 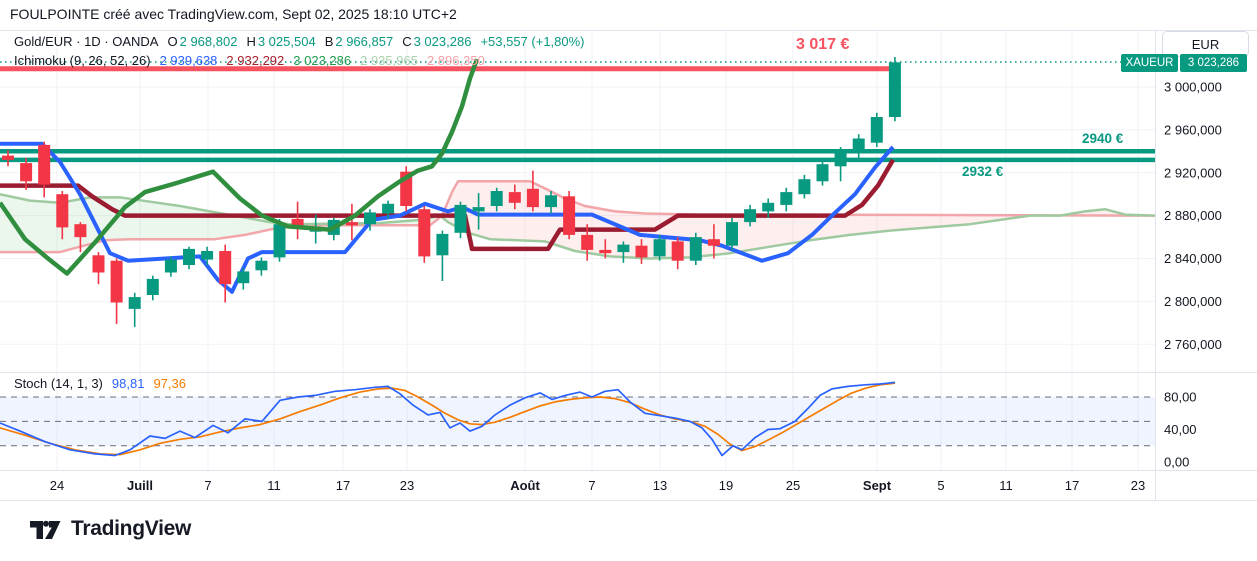 I want to click on ichimoku-kijun-line, so click(x=447, y=205).